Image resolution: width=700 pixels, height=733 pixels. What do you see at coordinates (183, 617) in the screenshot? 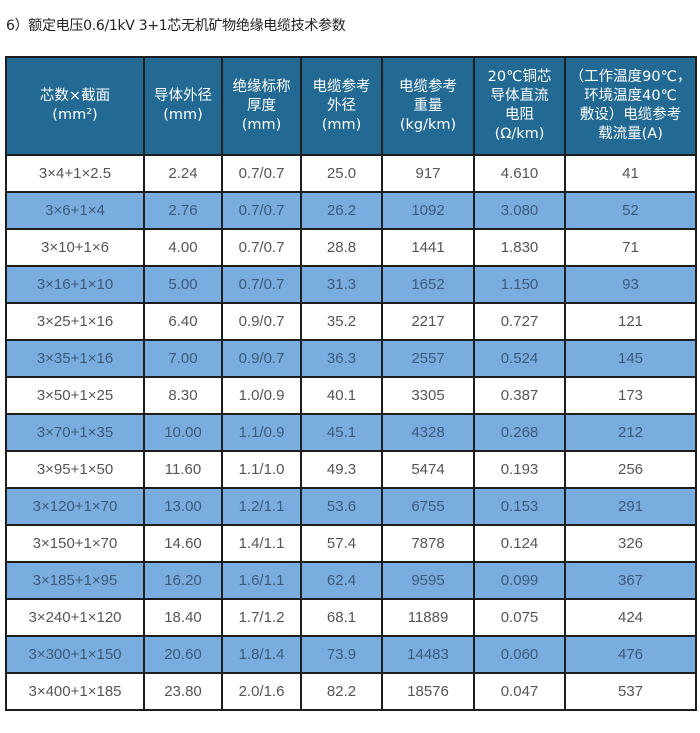
I see `cell-conductor-diameter: 18.40` at bounding box center [183, 617].